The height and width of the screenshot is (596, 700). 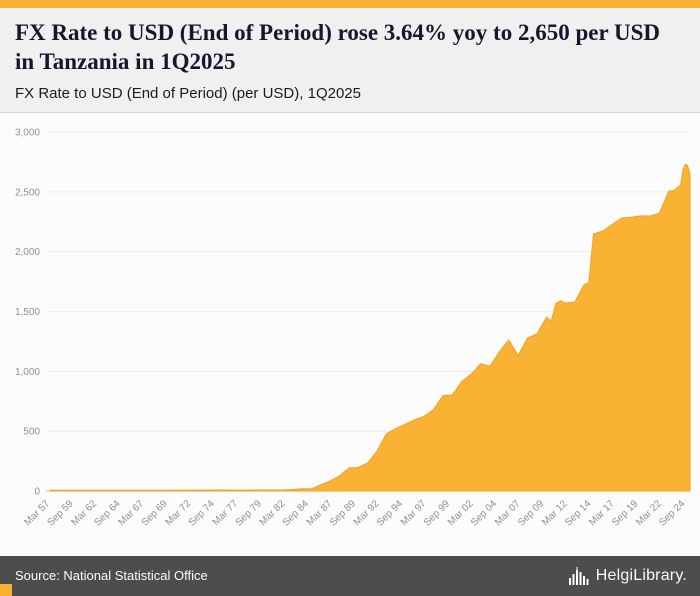 I want to click on svg-text: Sep 69, so click(x=155, y=513).